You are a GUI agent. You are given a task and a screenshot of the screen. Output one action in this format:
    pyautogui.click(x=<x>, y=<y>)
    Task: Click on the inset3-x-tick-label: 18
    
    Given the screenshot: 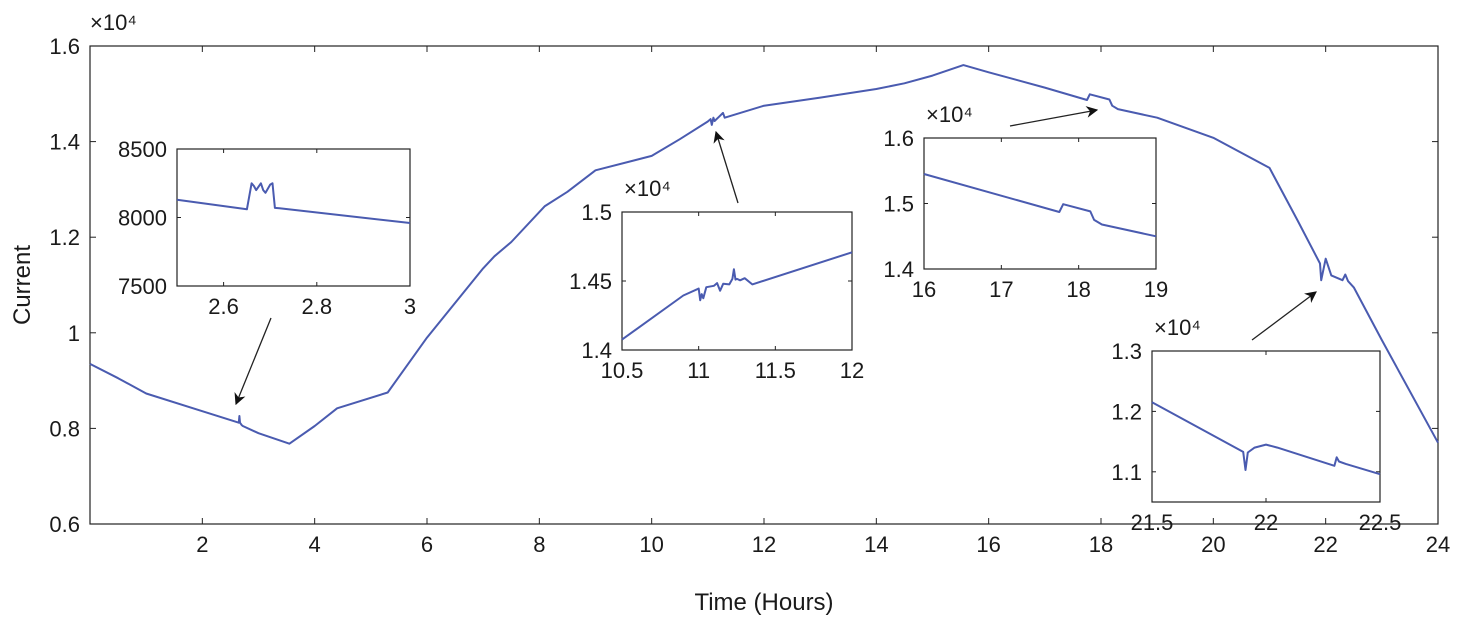 What is the action you would take?
    pyautogui.click(x=1078, y=289)
    